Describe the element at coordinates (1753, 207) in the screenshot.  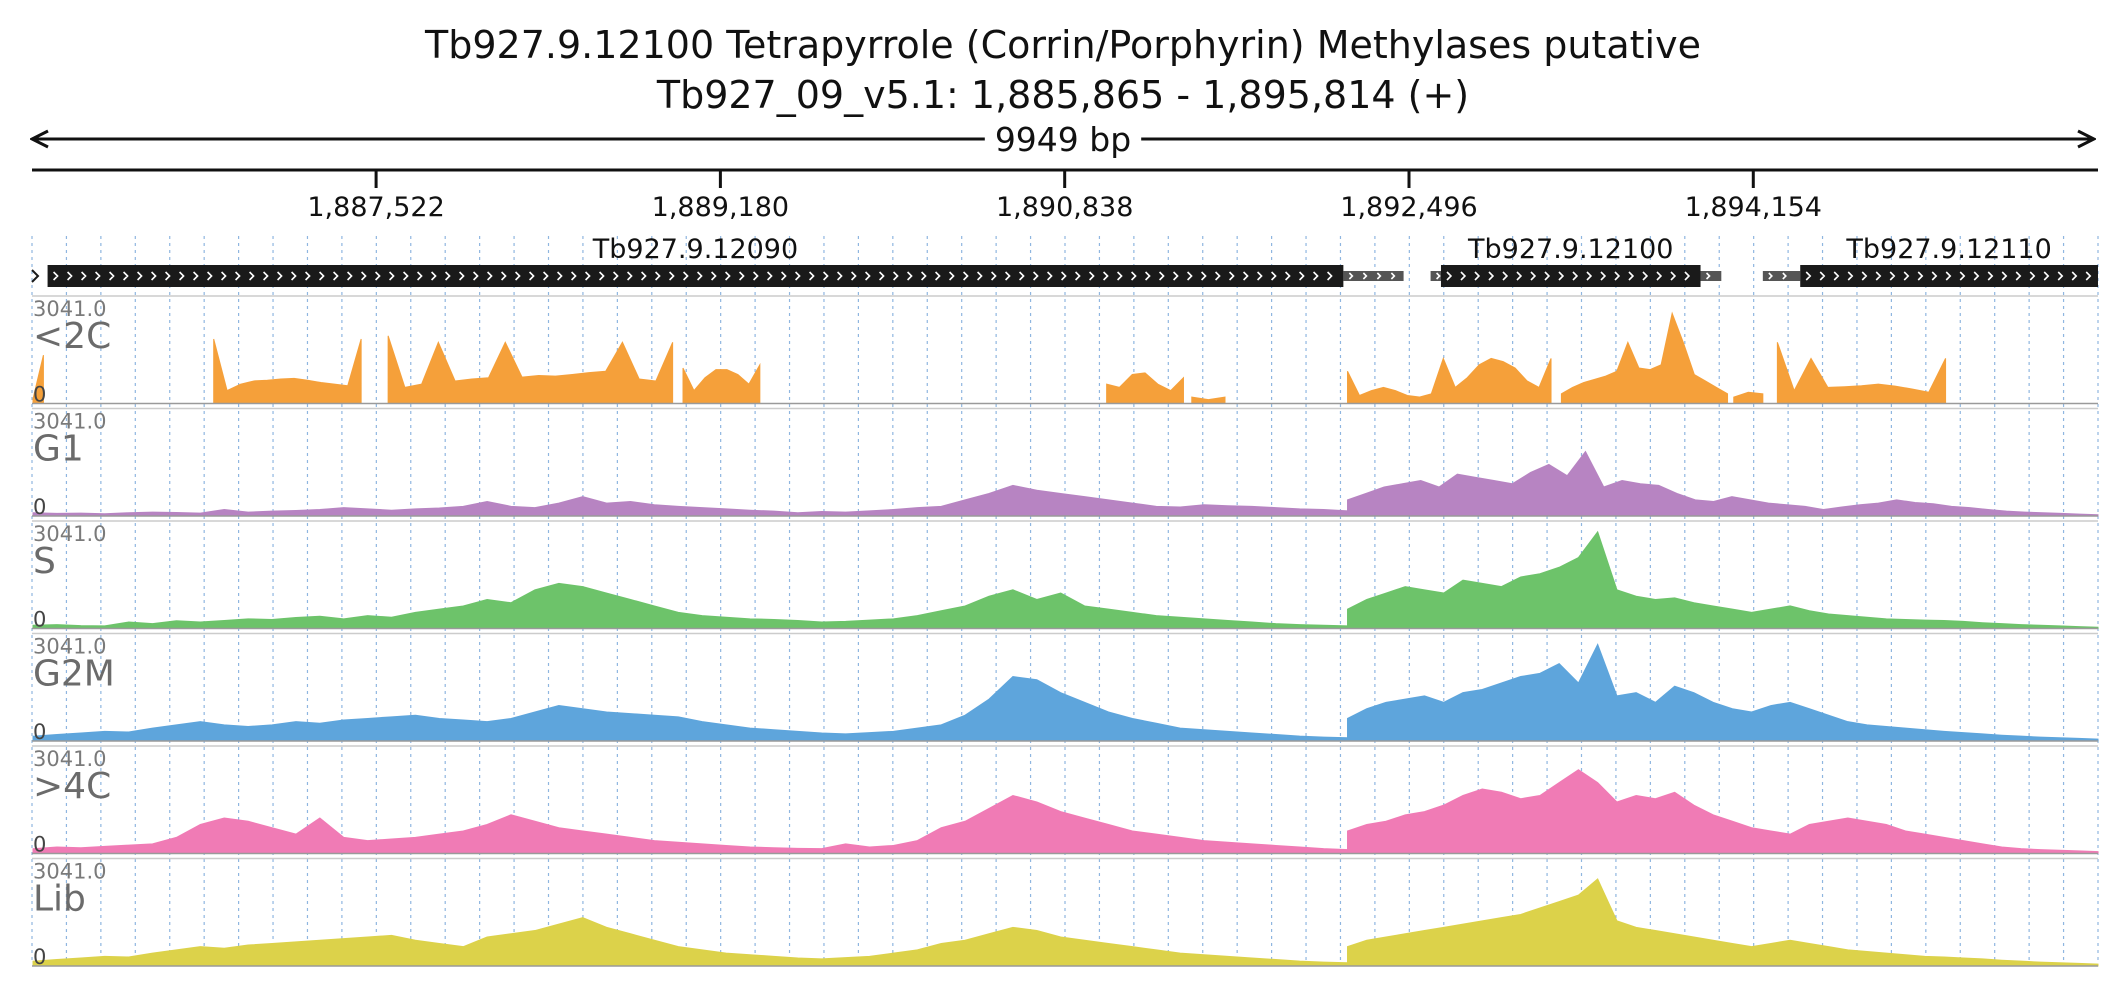
I see `tick-label-4: 1,894,154` at that location.